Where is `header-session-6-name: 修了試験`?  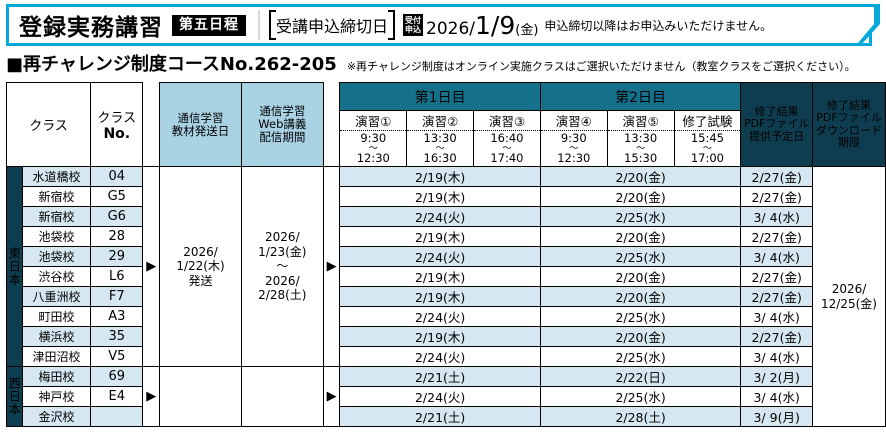 header-session-6-name: 修了試験 is located at coordinates (707, 120).